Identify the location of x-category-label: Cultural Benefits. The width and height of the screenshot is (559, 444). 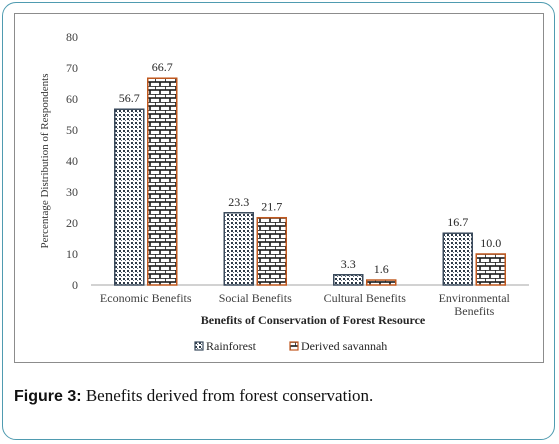
(365, 298).